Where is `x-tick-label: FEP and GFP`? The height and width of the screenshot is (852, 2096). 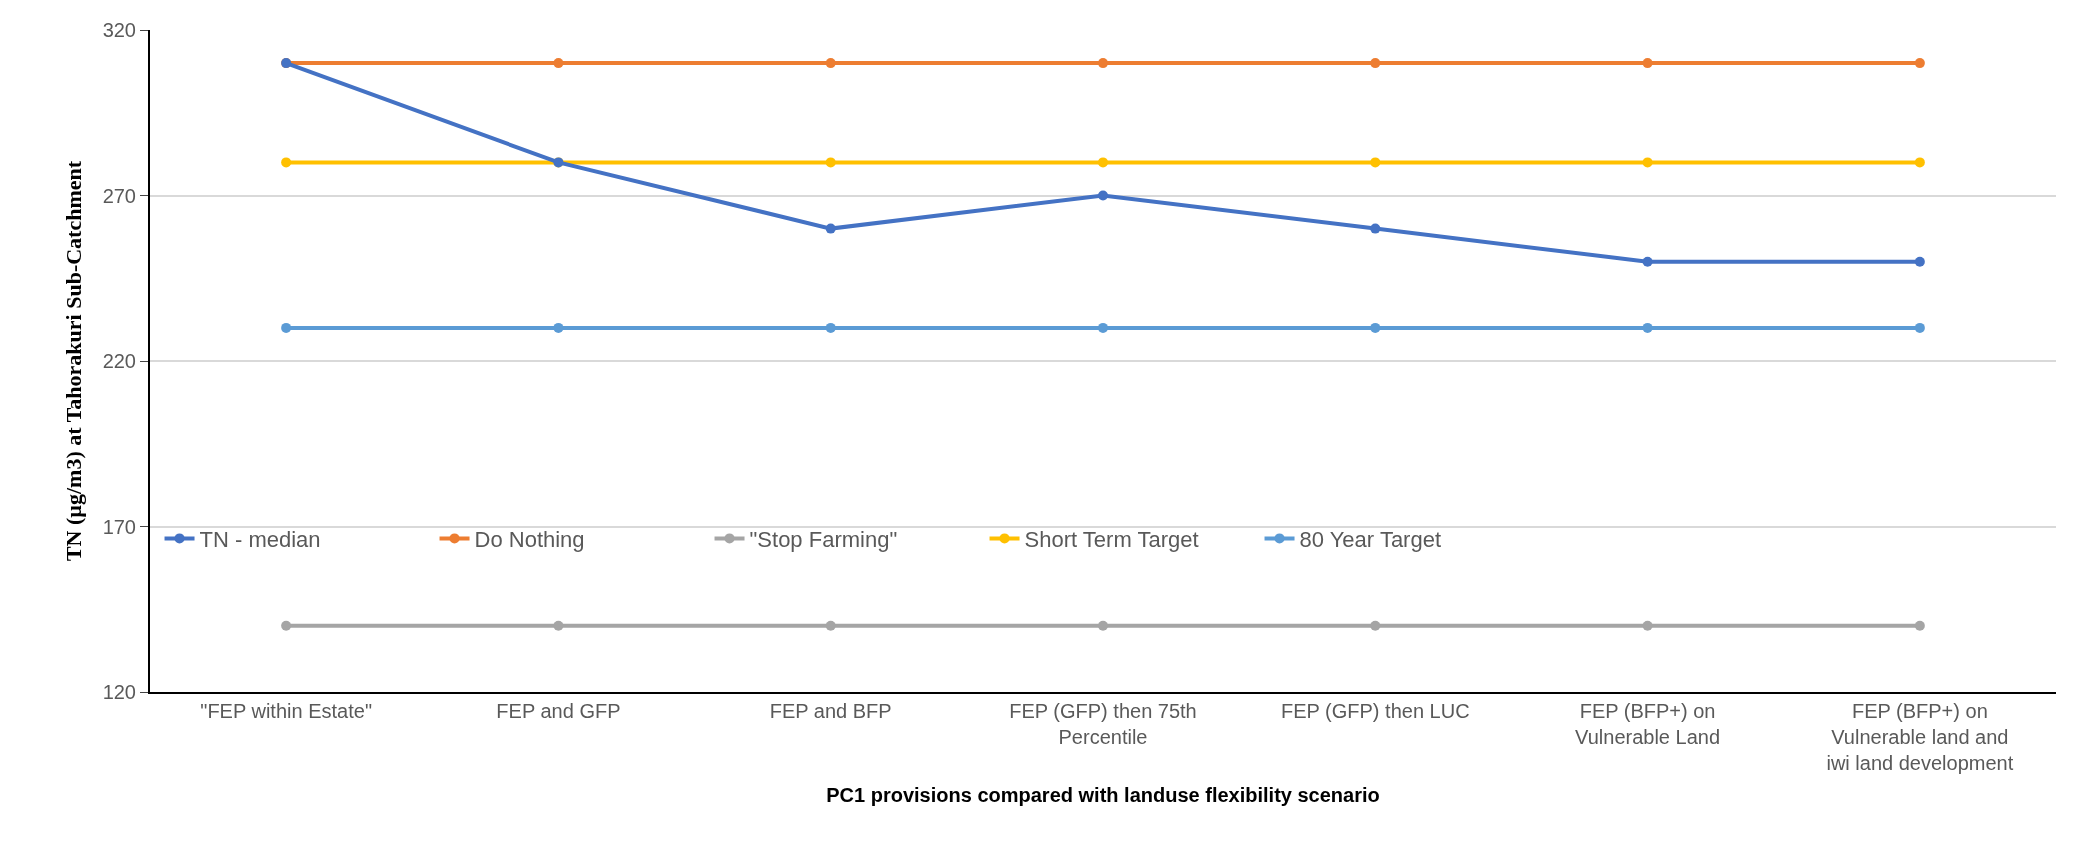 x-tick-label: FEP and GFP is located at coordinates (558, 711).